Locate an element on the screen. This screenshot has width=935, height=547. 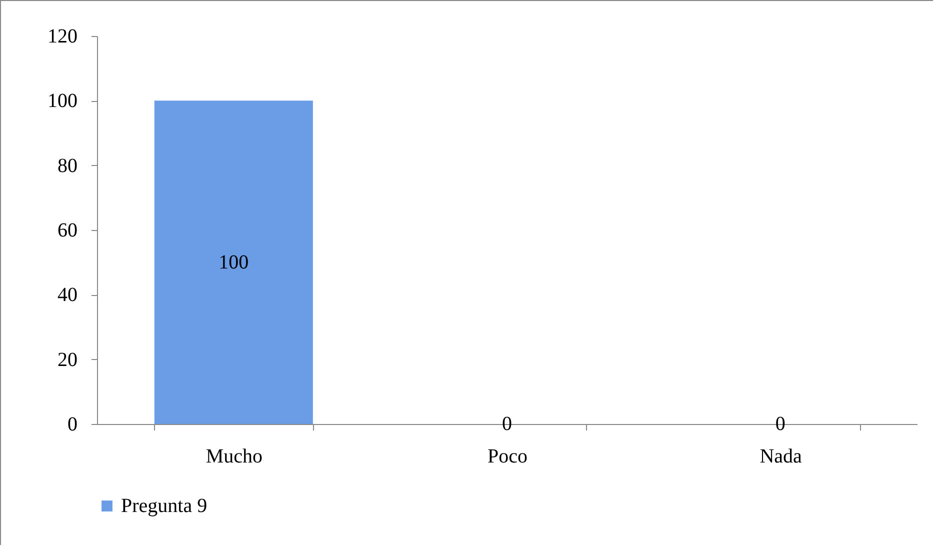
y-tick-label: 100 is located at coordinates (63, 101).